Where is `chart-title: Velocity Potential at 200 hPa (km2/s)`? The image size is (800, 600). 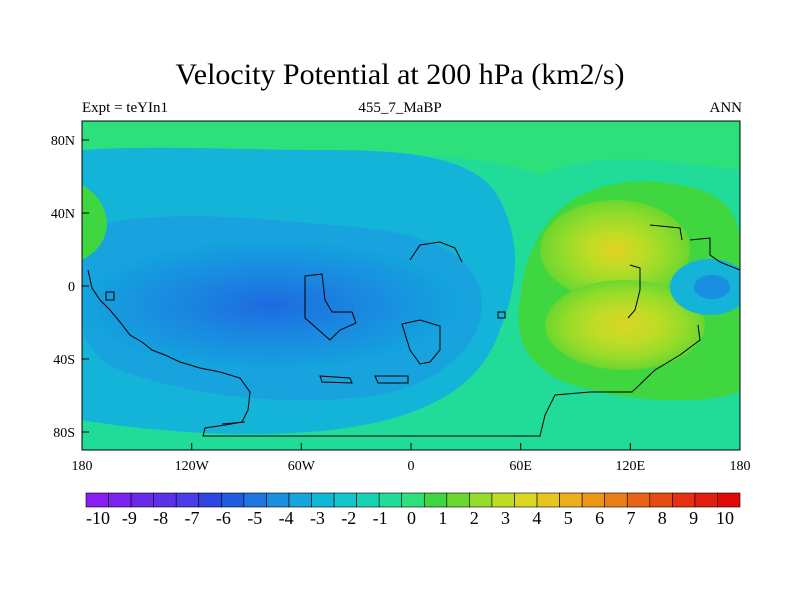
chart-title: Velocity Potential at 200 hPa (km2/s) is located at coordinates (400, 74).